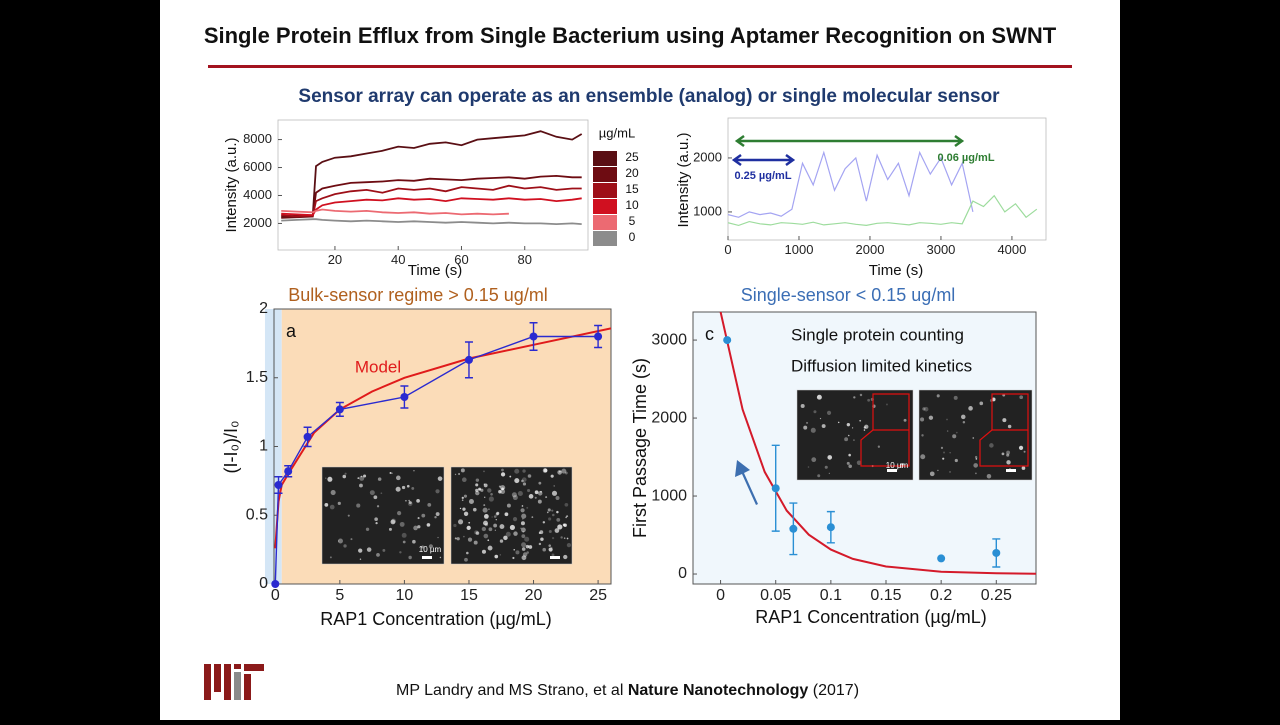 The width and height of the screenshot is (1280, 725). Describe the element at coordinates (885, 430) in the screenshot. I see `zoom-box` at that location.